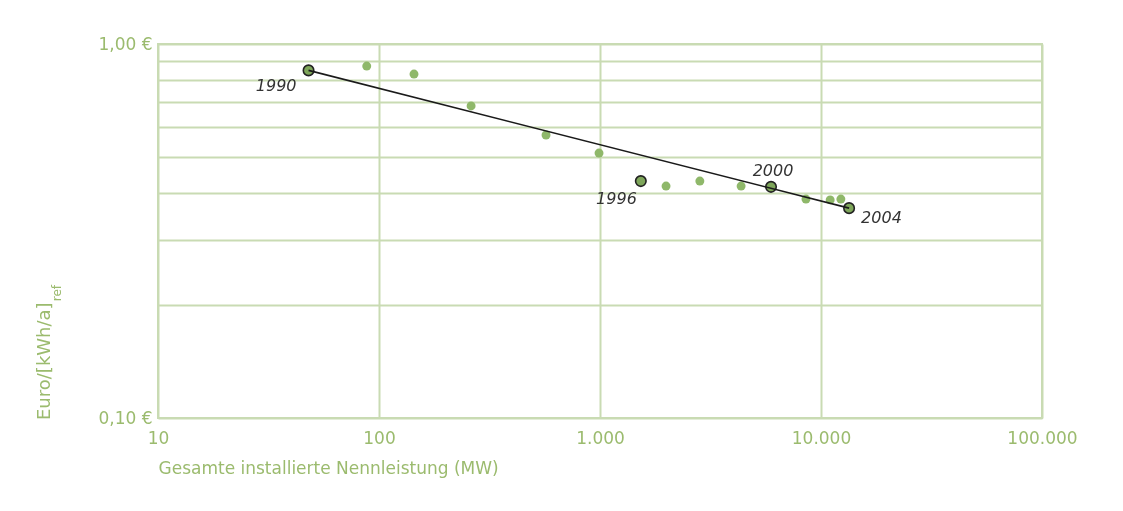  Describe the element at coordinates (881, 218) in the screenshot. I see `annotation: 2004` at that location.